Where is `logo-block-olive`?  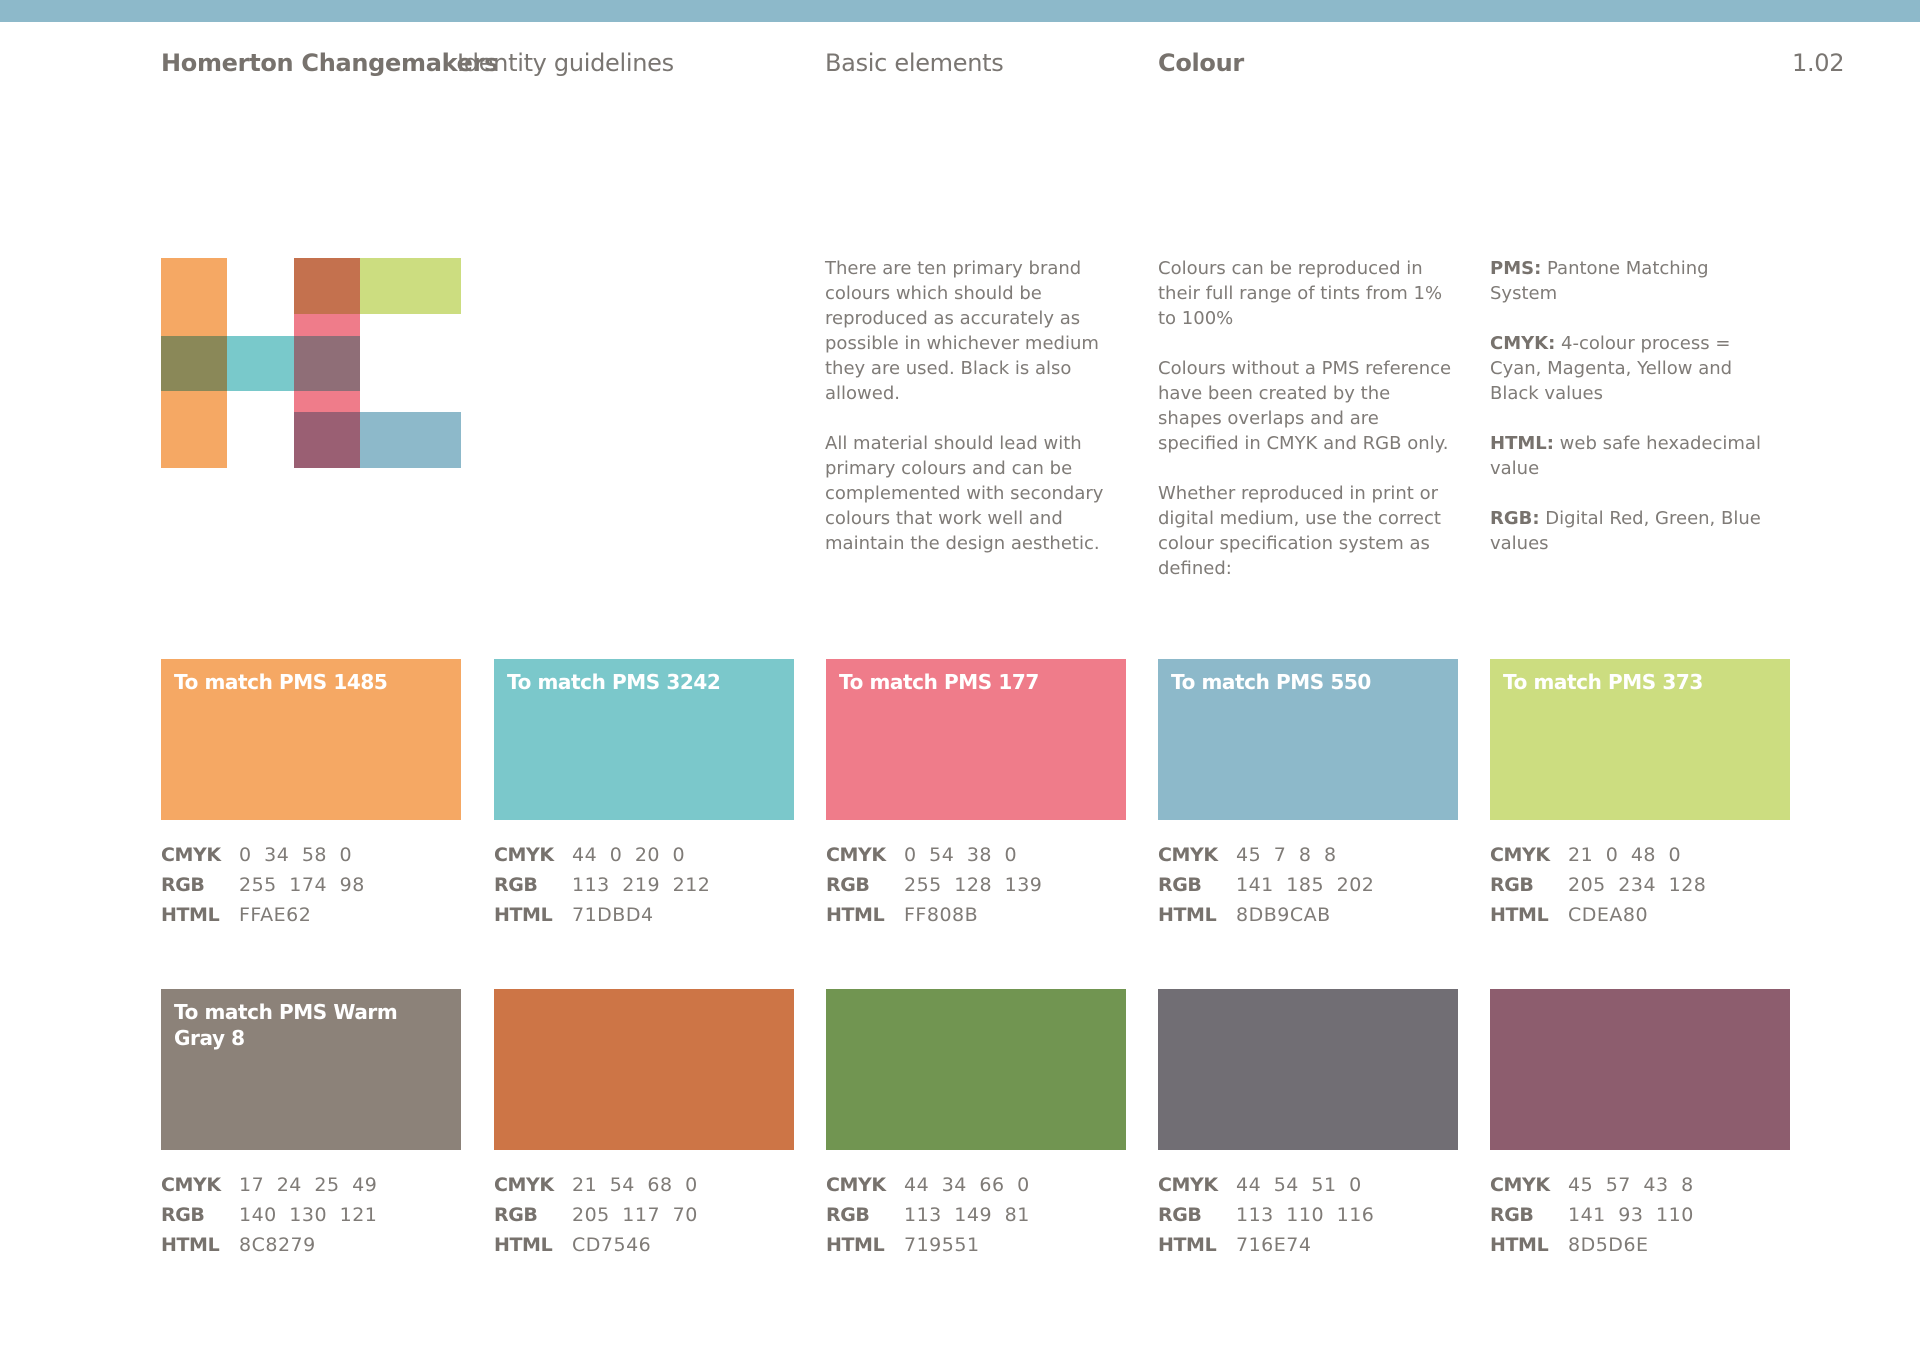
logo-block-olive is located at coordinates (194, 363).